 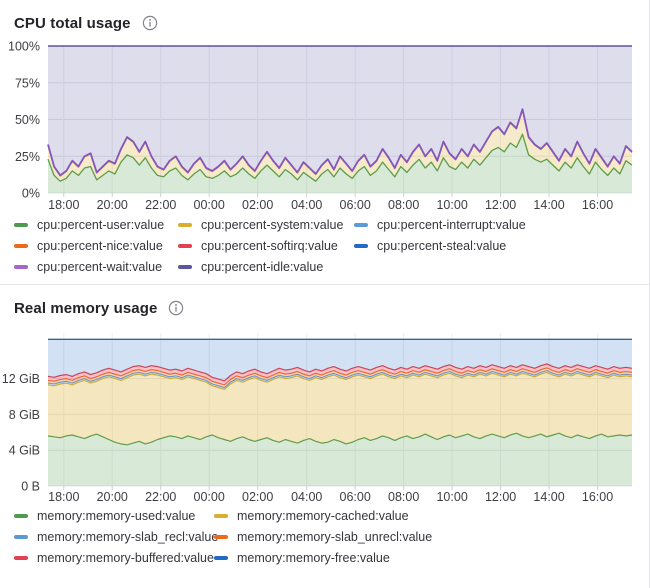 What do you see at coordinates (24, 47) in the screenshot?
I see `y-tick-label: 100%` at bounding box center [24, 47].